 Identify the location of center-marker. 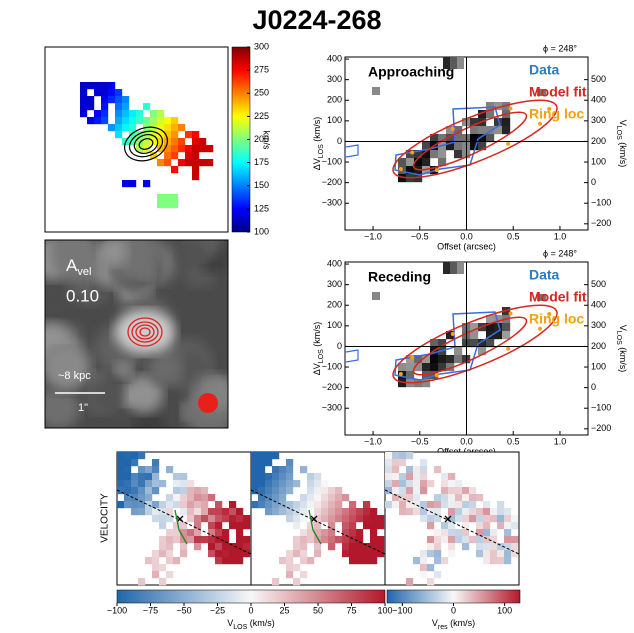
(180, 519).